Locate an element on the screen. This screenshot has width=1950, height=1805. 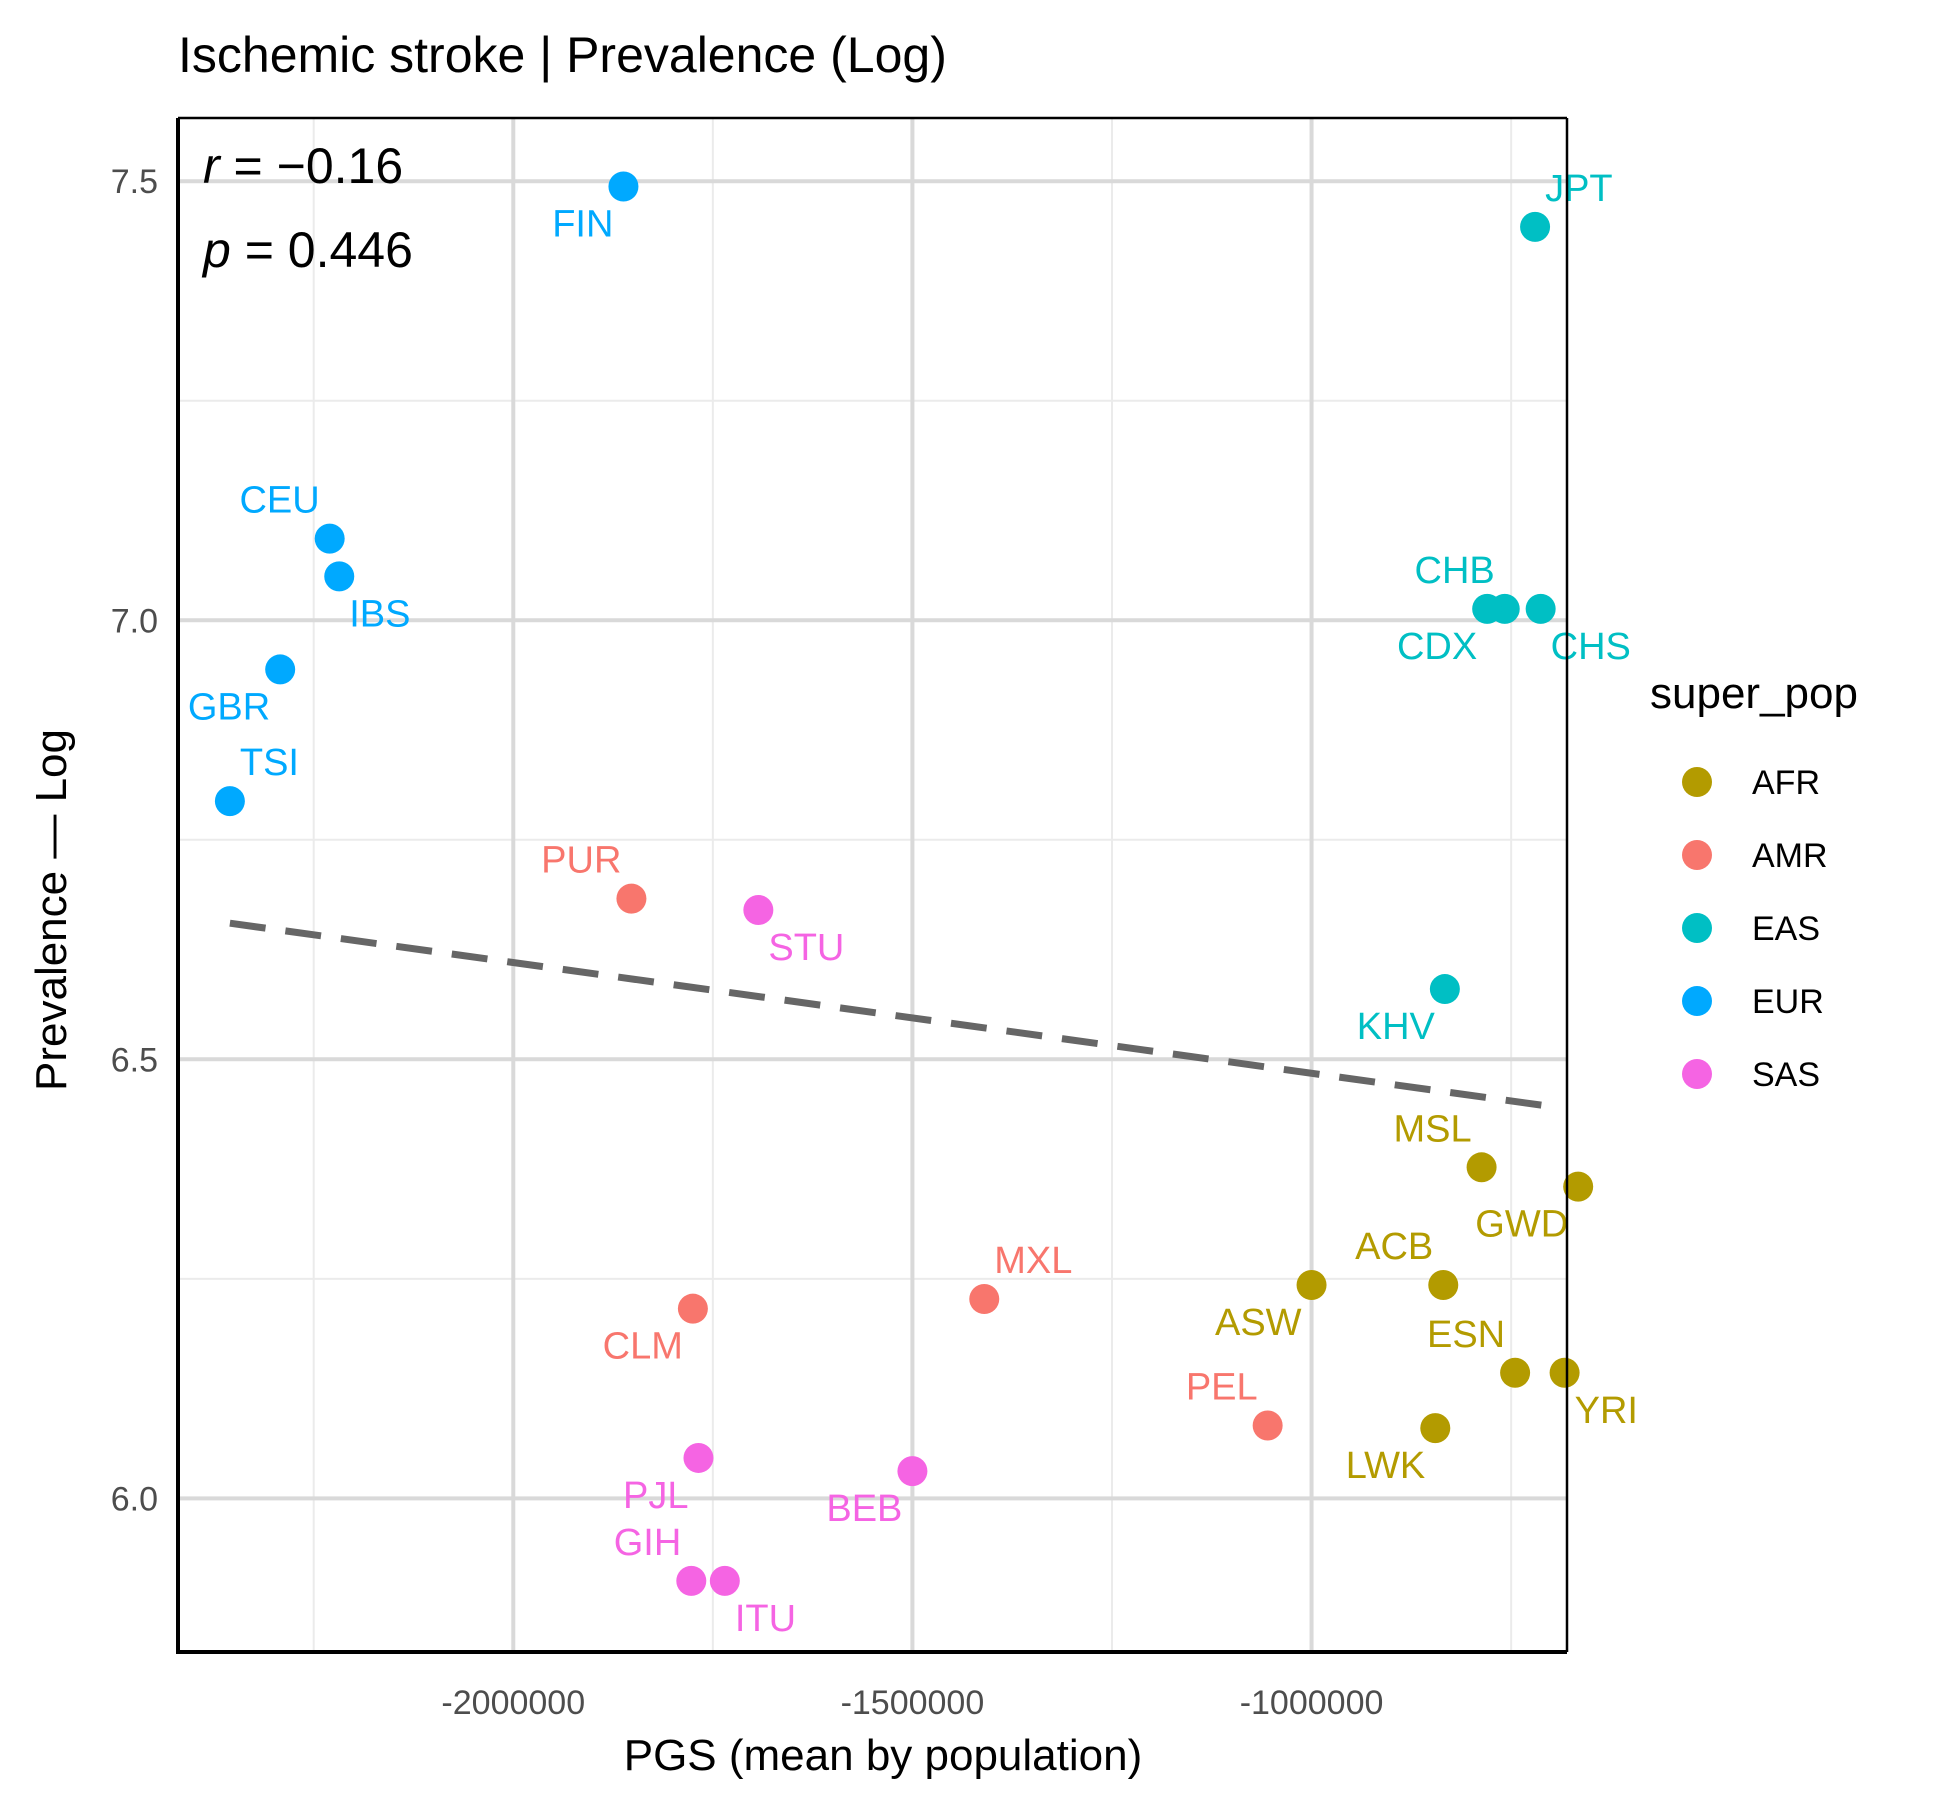
point-label-clm: CLM is located at coordinates (643, 1347).